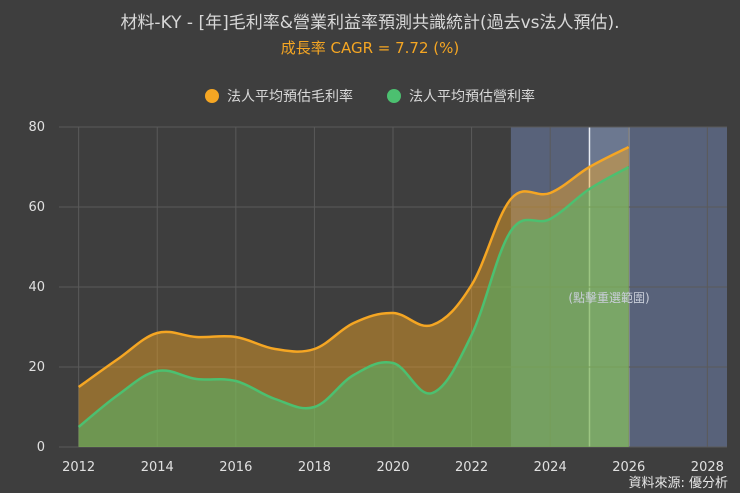 Image resolution: width=740 pixels, height=493 pixels. Describe the element at coordinates (235, 467) in the screenshot. I see `x-tick-label: 2016` at that location.